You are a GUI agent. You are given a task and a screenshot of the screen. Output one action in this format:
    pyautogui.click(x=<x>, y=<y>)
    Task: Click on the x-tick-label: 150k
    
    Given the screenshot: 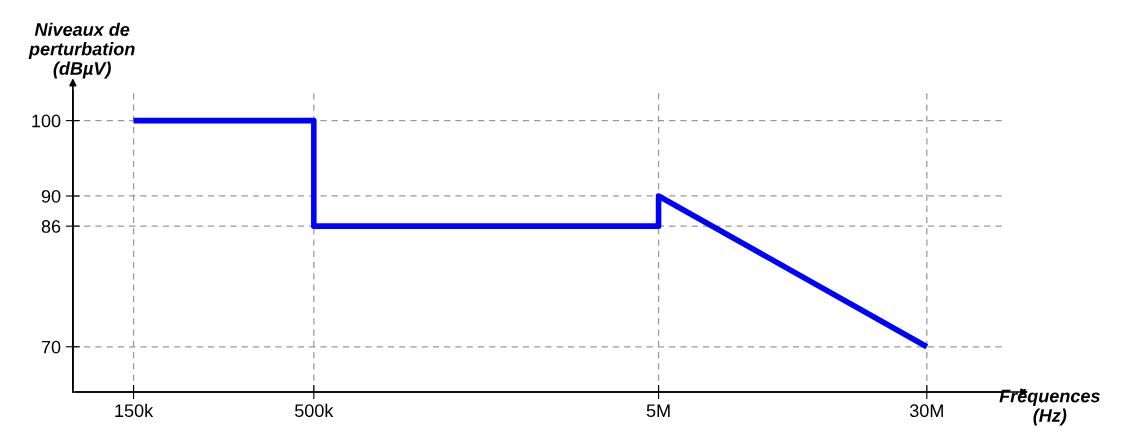 What is the action you would take?
    pyautogui.click(x=134, y=410)
    